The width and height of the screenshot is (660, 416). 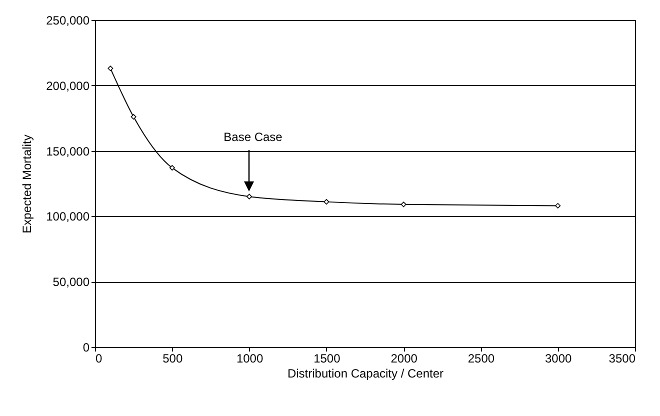 I want to click on x-tick-label: 2500, so click(x=481, y=359).